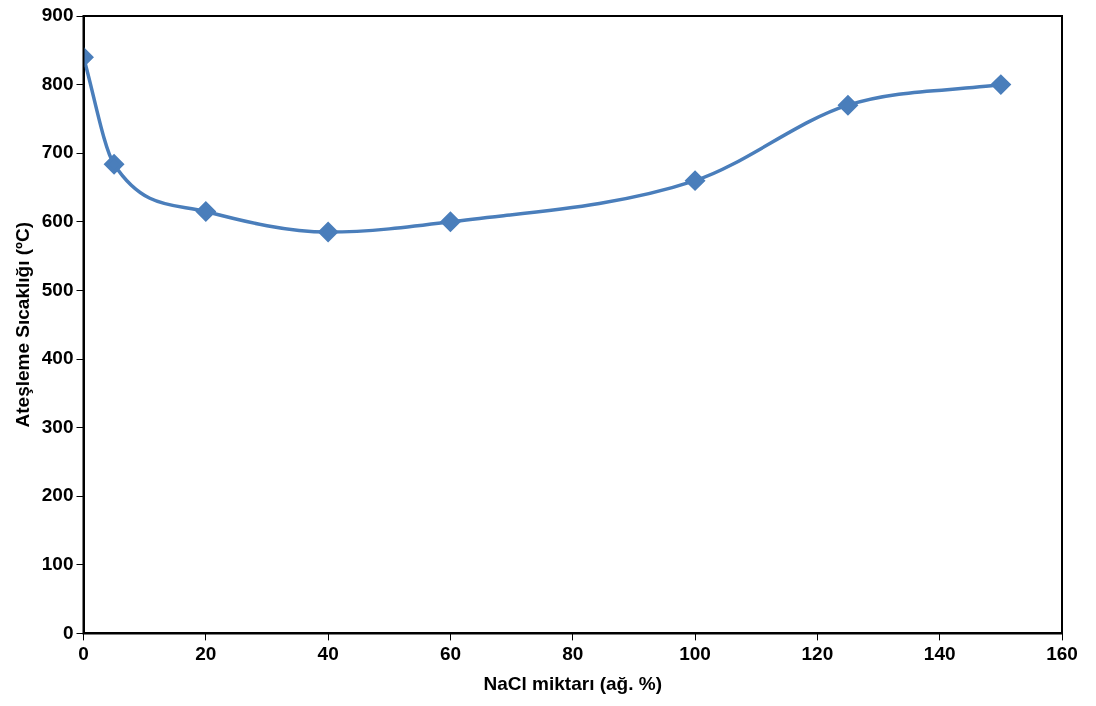  I want to click on x-tick-label: 60, so click(450, 654).